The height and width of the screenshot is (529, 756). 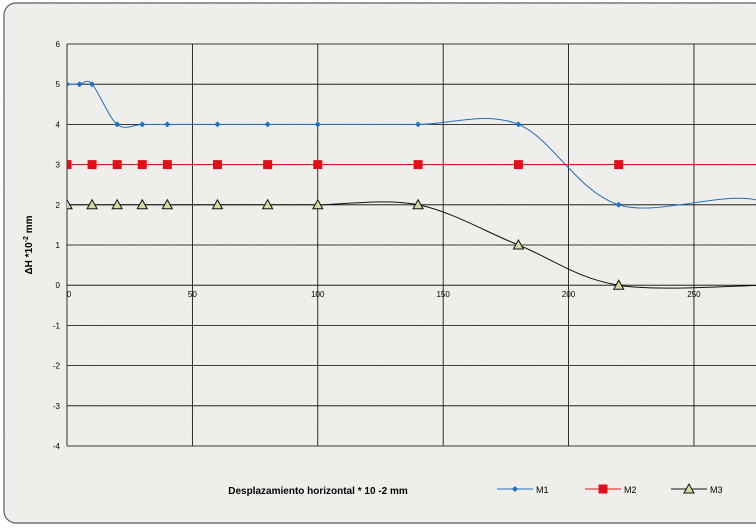 What do you see at coordinates (57, 406) in the screenshot?
I see `y-tick-label: -3` at bounding box center [57, 406].